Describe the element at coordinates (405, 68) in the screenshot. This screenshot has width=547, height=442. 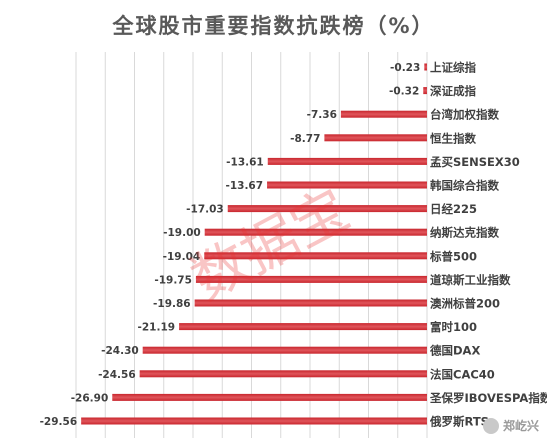
I see `value-label: -0.23` at that location.